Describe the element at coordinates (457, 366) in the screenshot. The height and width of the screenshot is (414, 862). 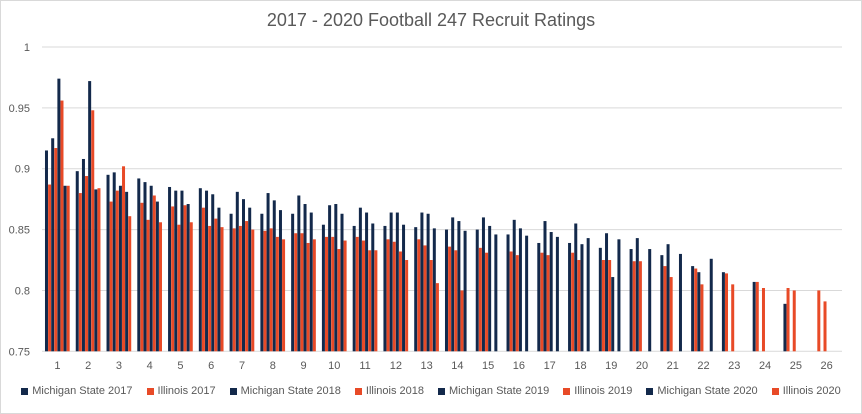
I see `x-tick-label: 14` at that location.